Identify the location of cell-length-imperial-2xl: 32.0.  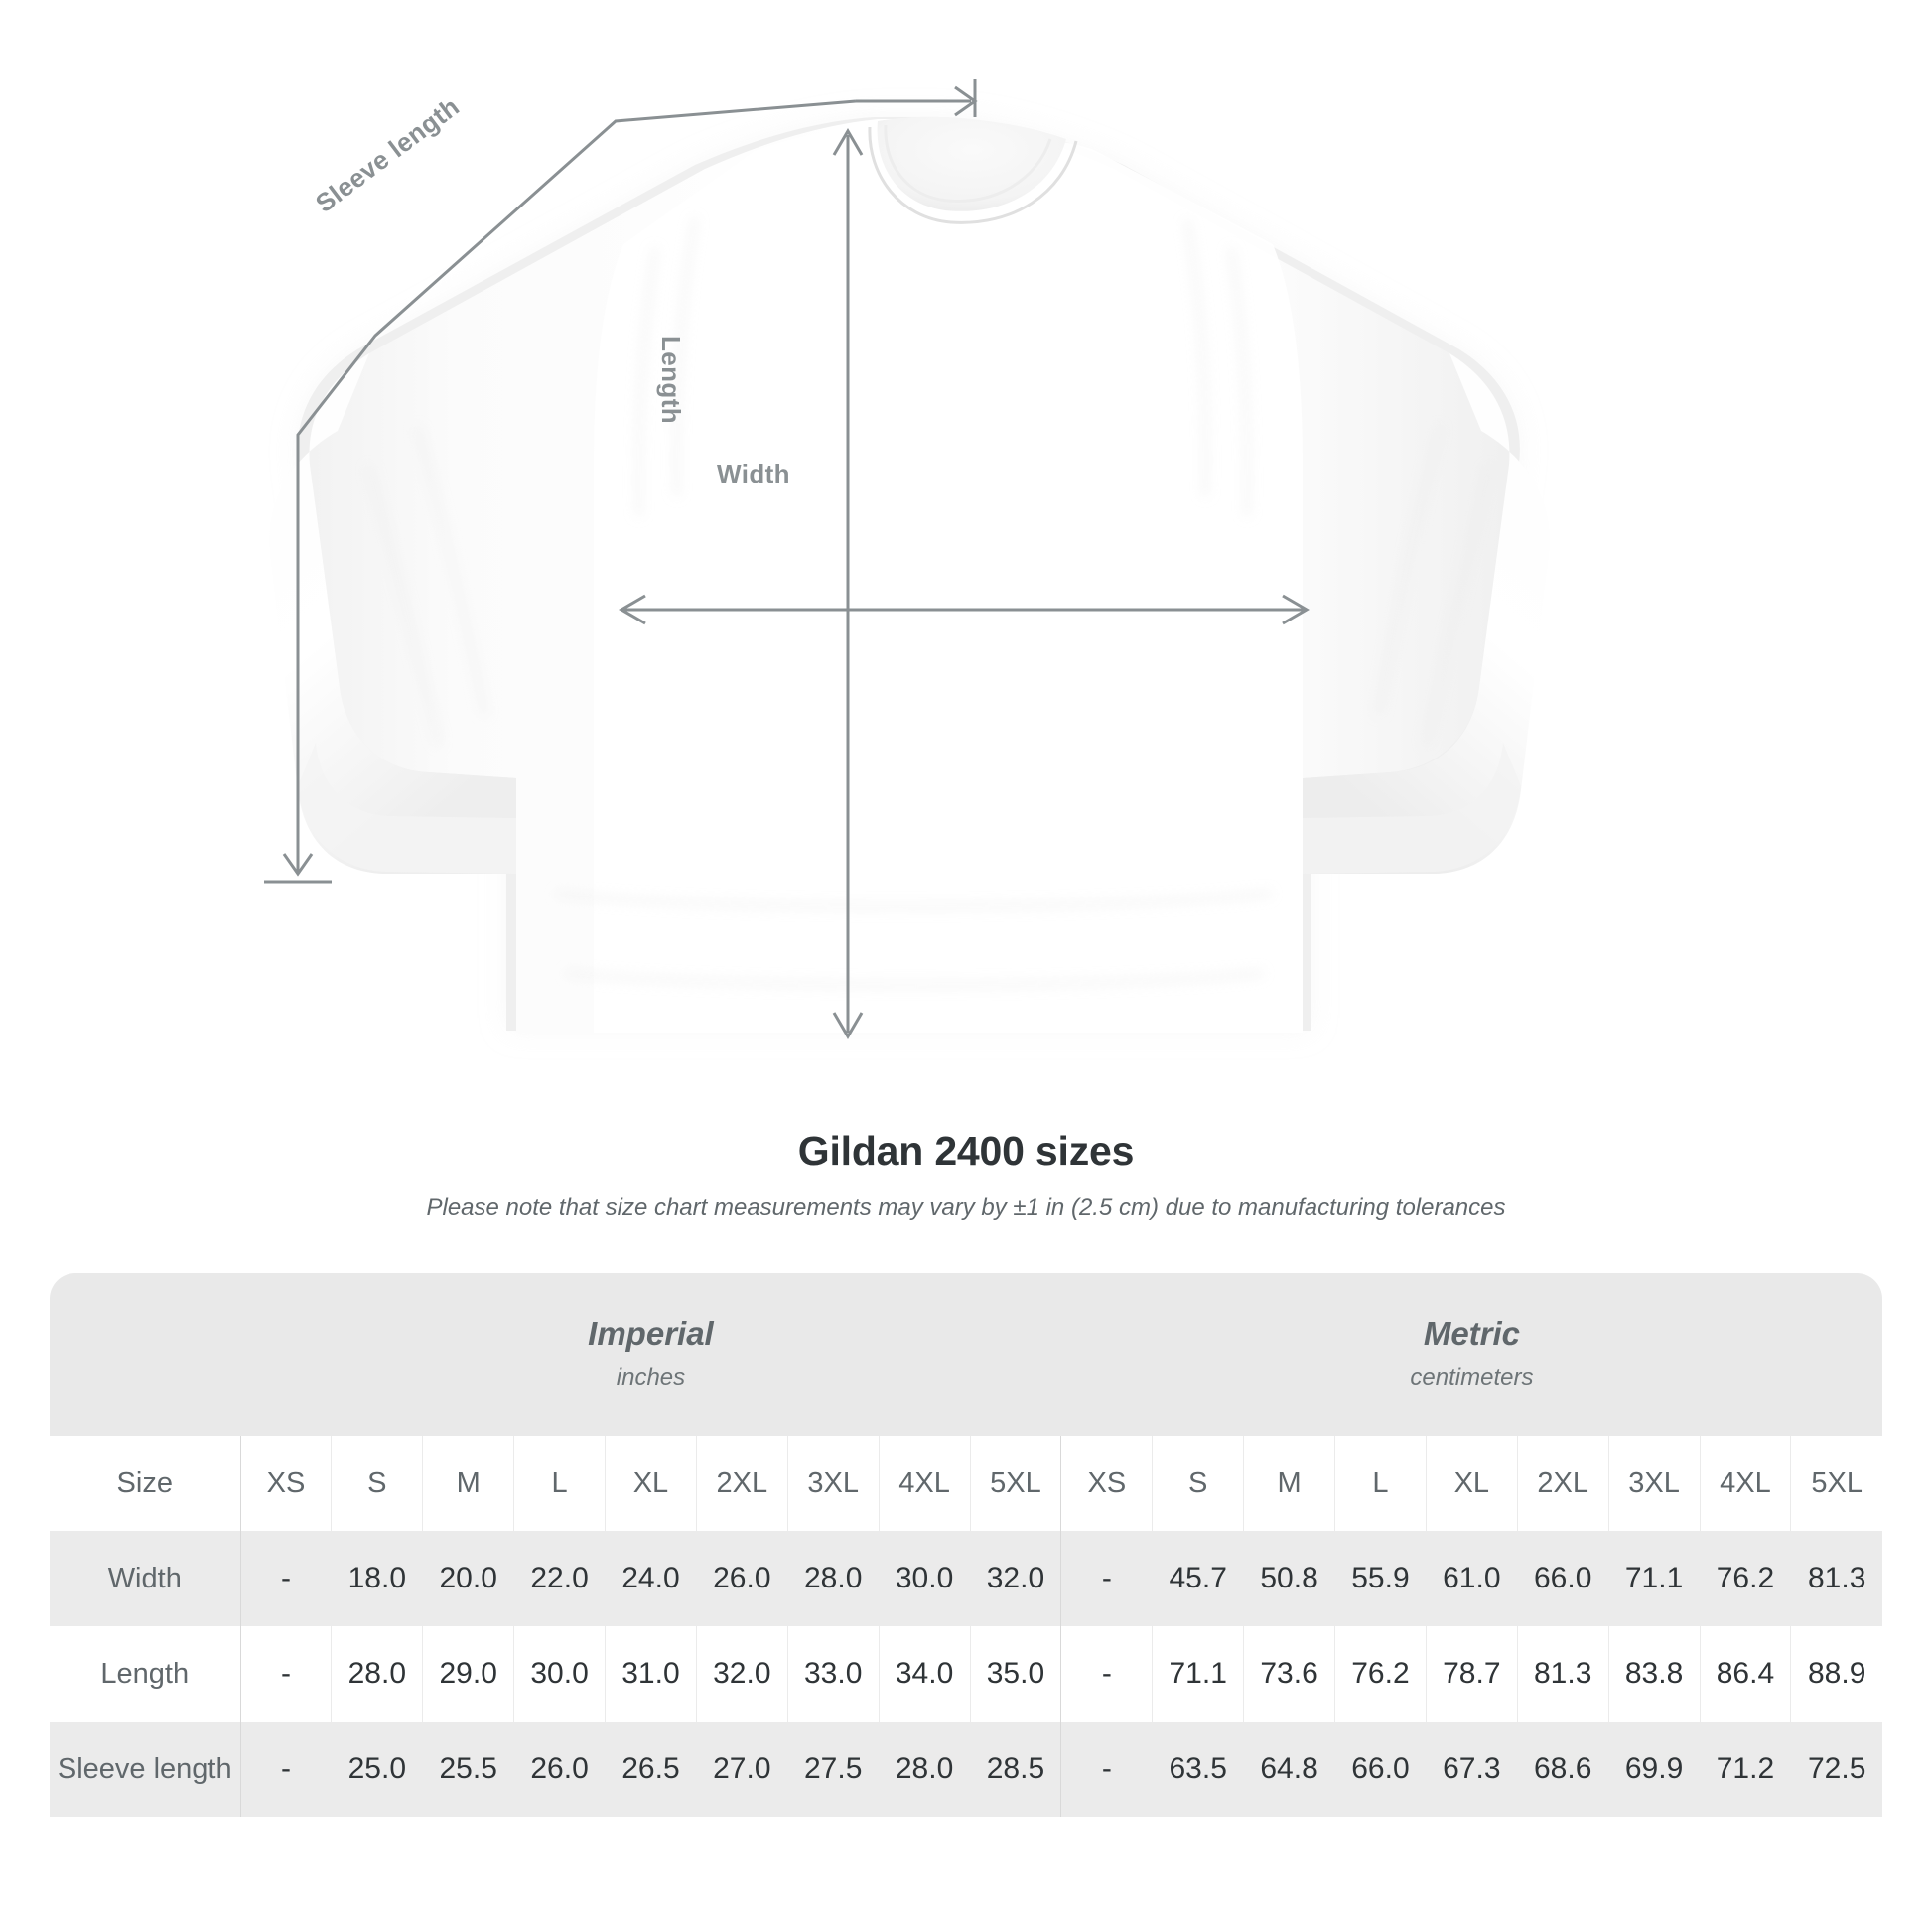
(741, 1674).